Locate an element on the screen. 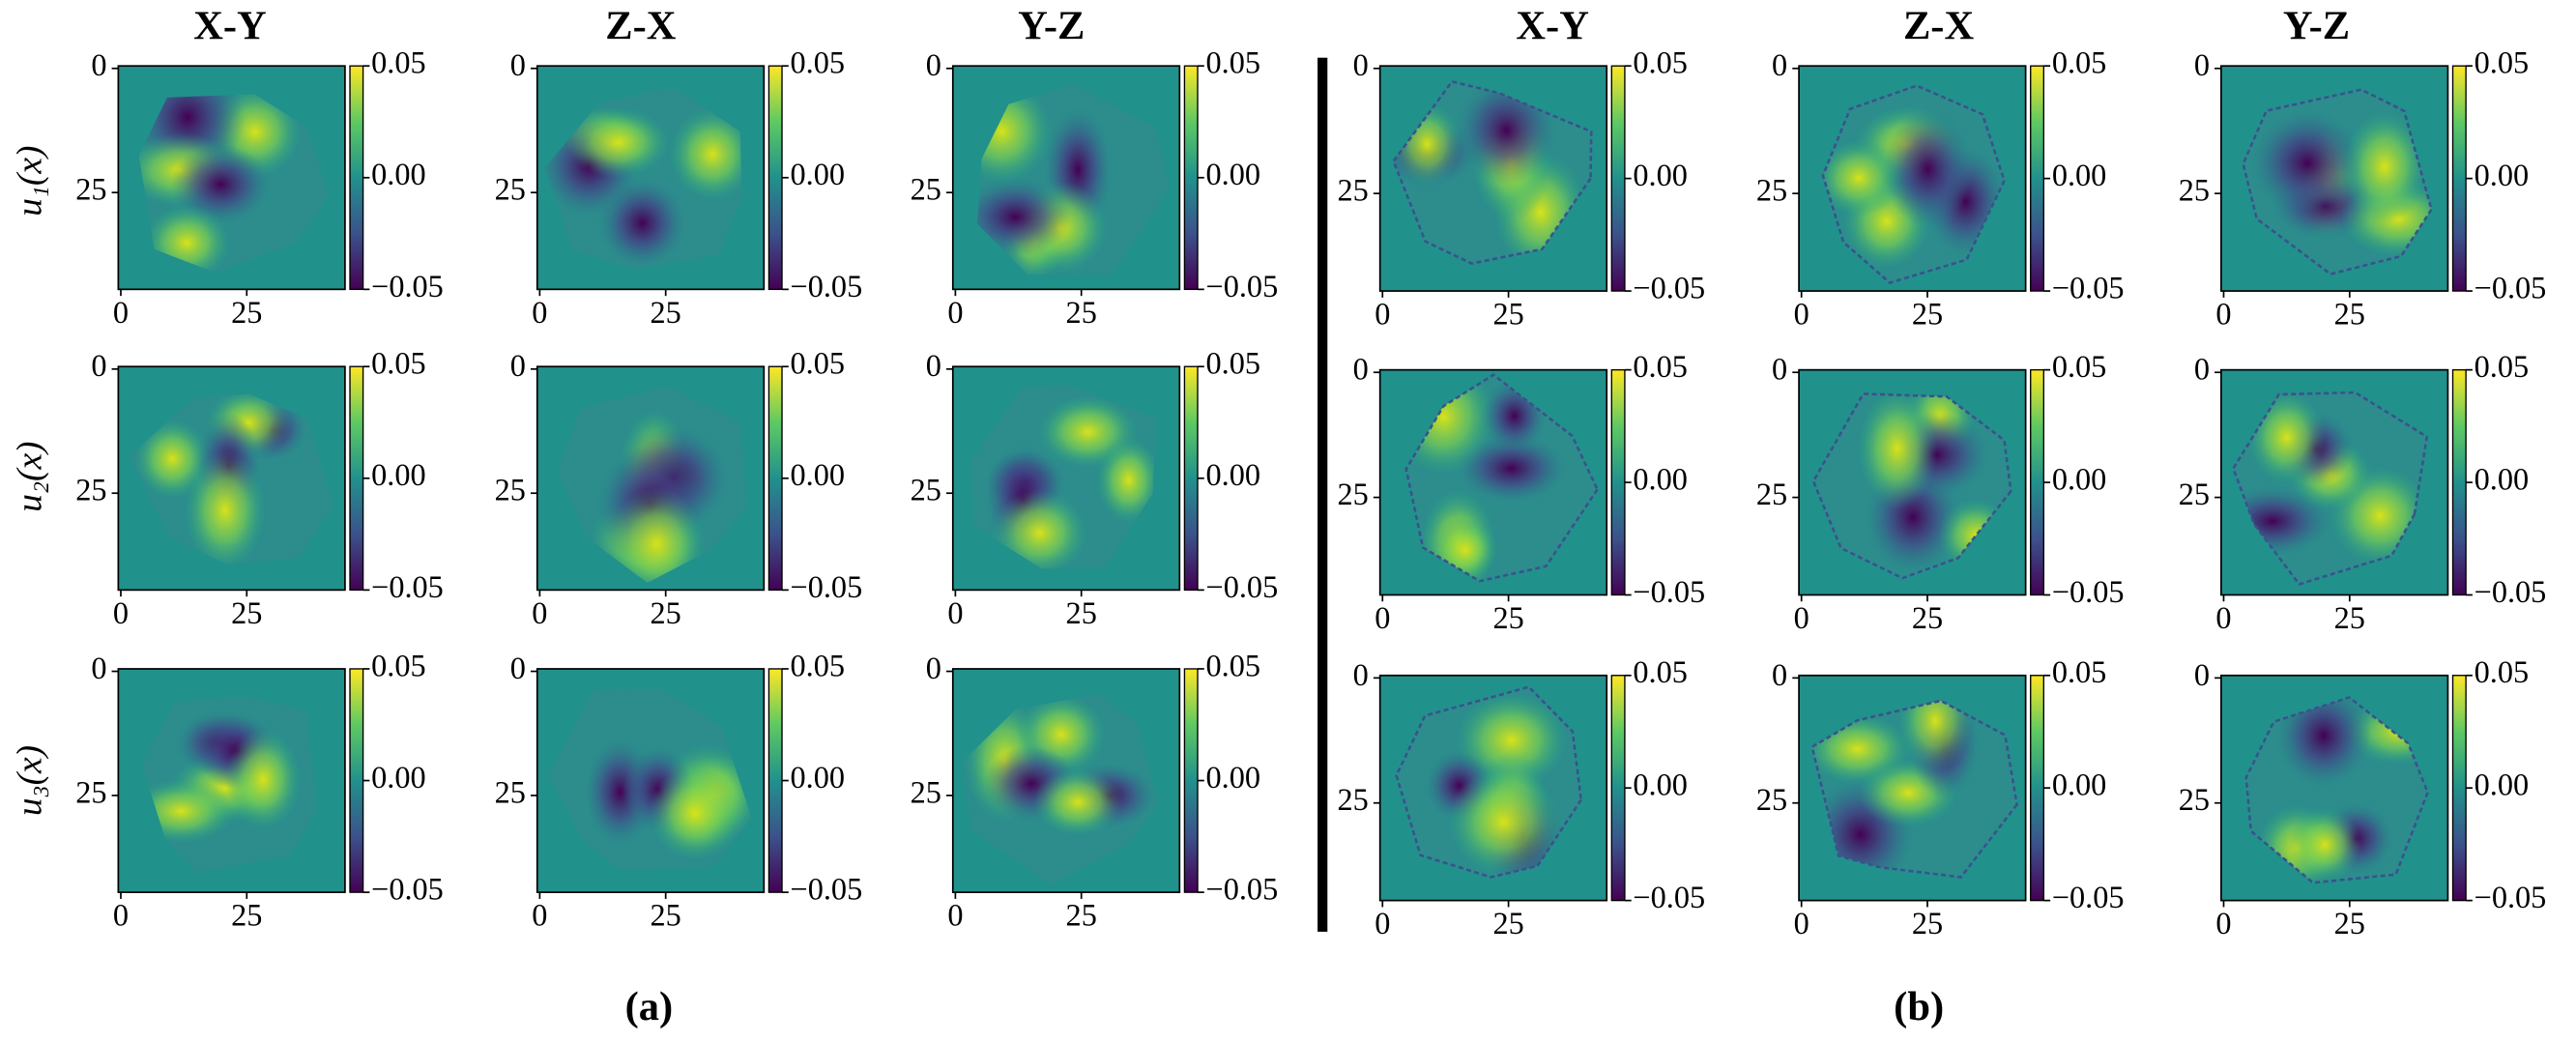 Image resolution: width=2576 pixels, height=1042 pixels. separator is located at coordinates (1322, 494).